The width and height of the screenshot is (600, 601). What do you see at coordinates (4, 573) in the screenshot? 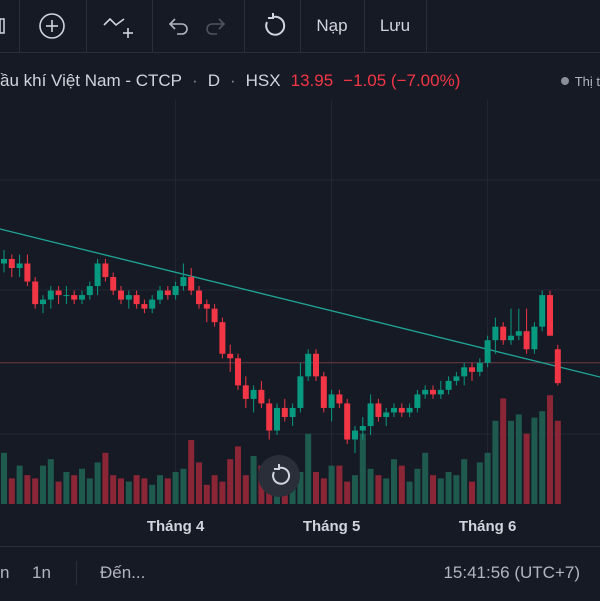
I see `range-button-partial: n` at bounding box center [4, 573].